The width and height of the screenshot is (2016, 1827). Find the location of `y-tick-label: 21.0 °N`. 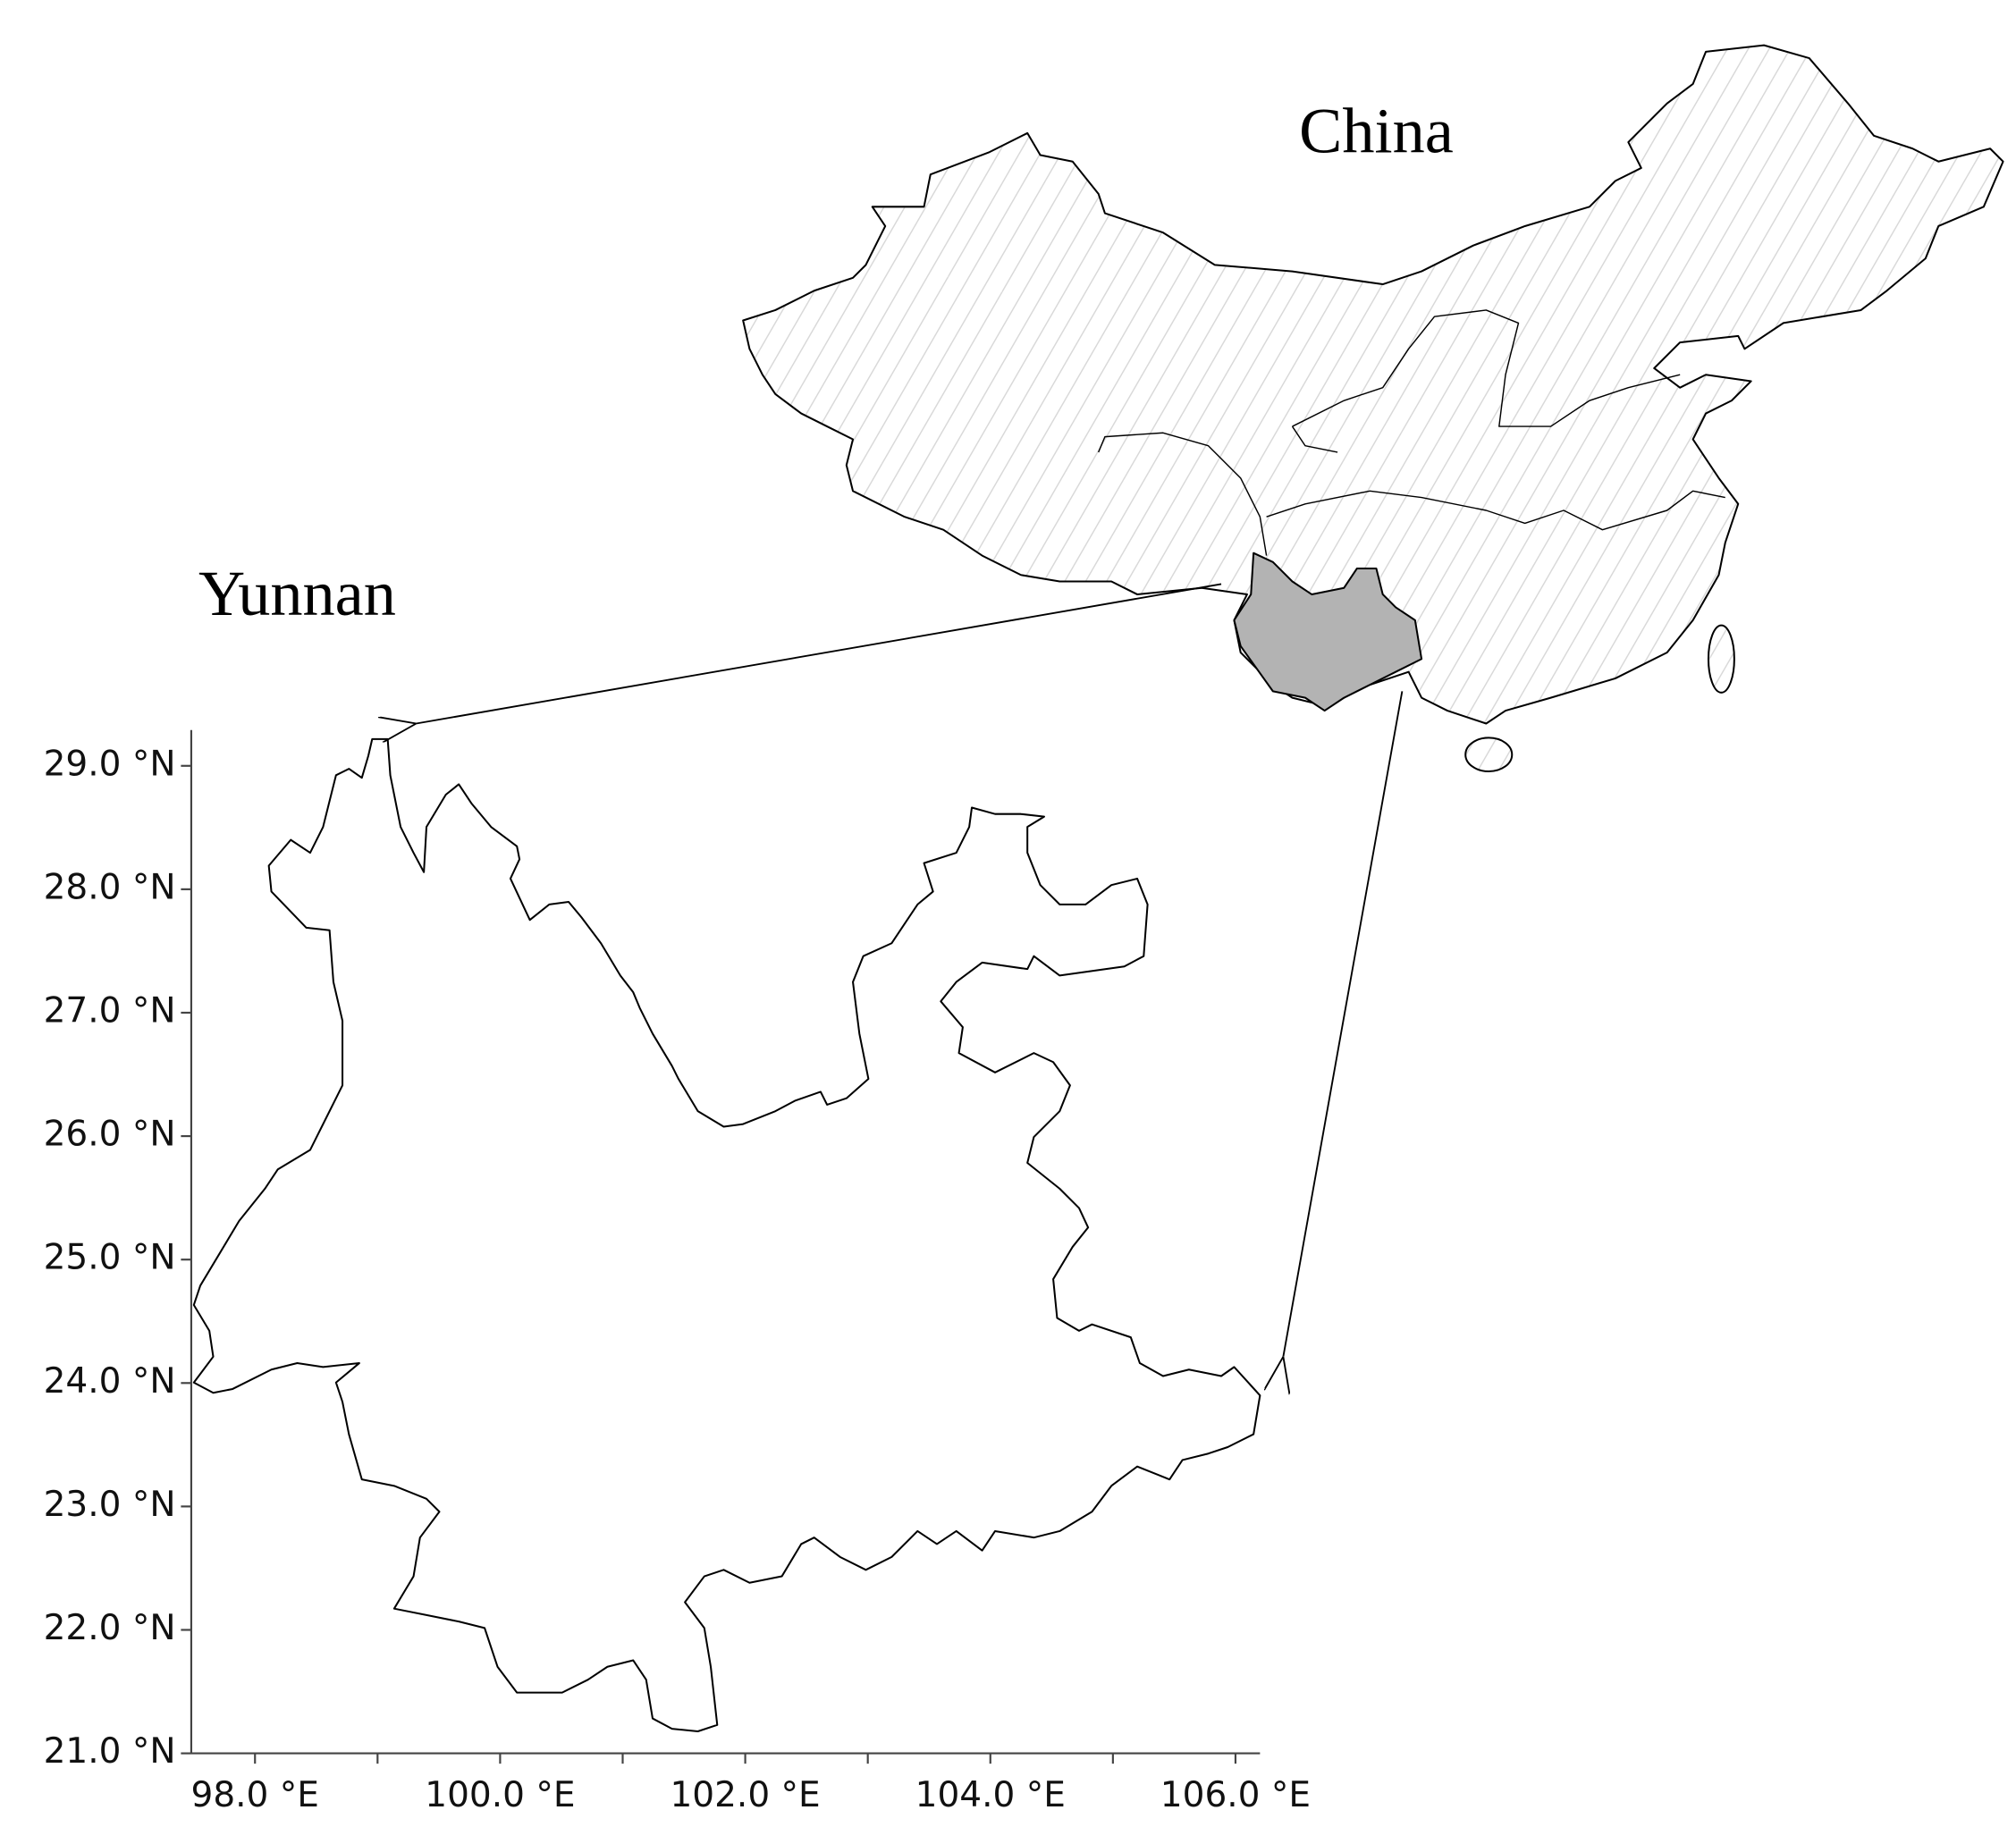

y-tick-label: 21.0 °N is located at coordinates (110, 1751).